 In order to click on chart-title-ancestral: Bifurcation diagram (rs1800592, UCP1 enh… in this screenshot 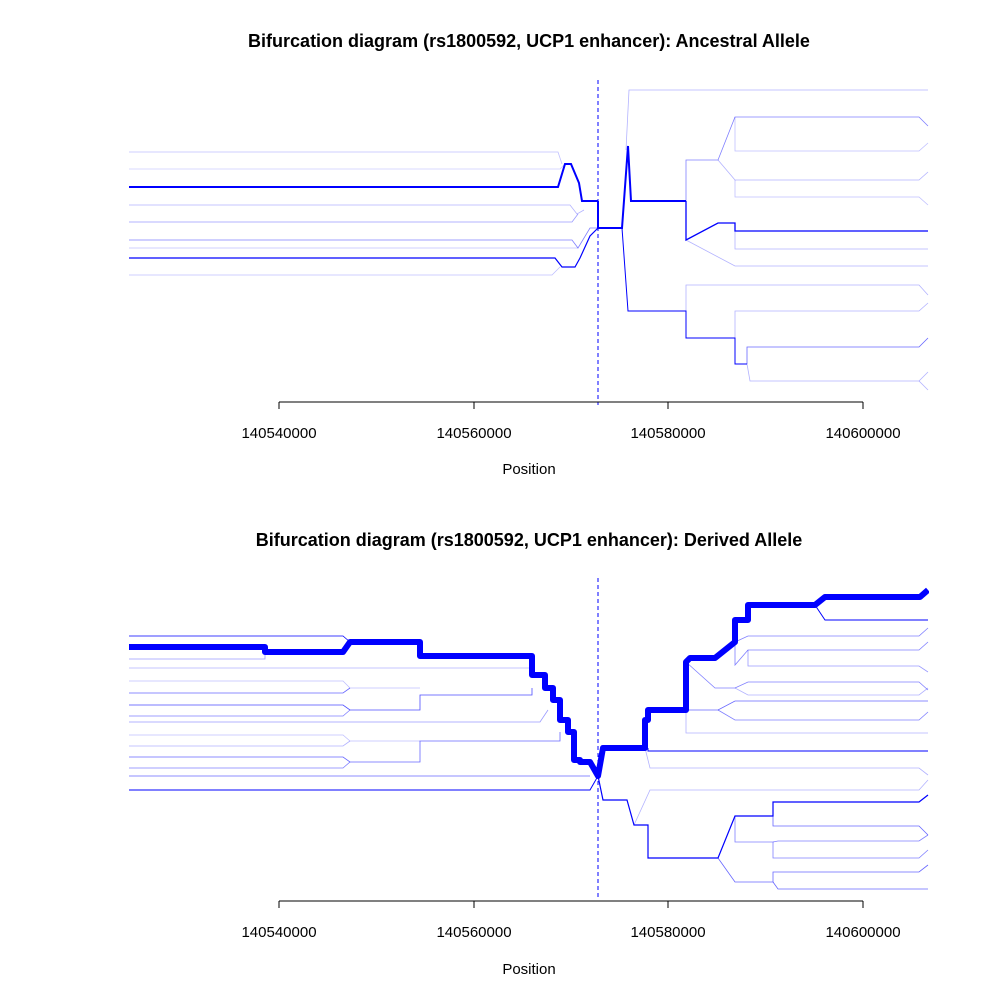, I will do `click(529, 41)`.